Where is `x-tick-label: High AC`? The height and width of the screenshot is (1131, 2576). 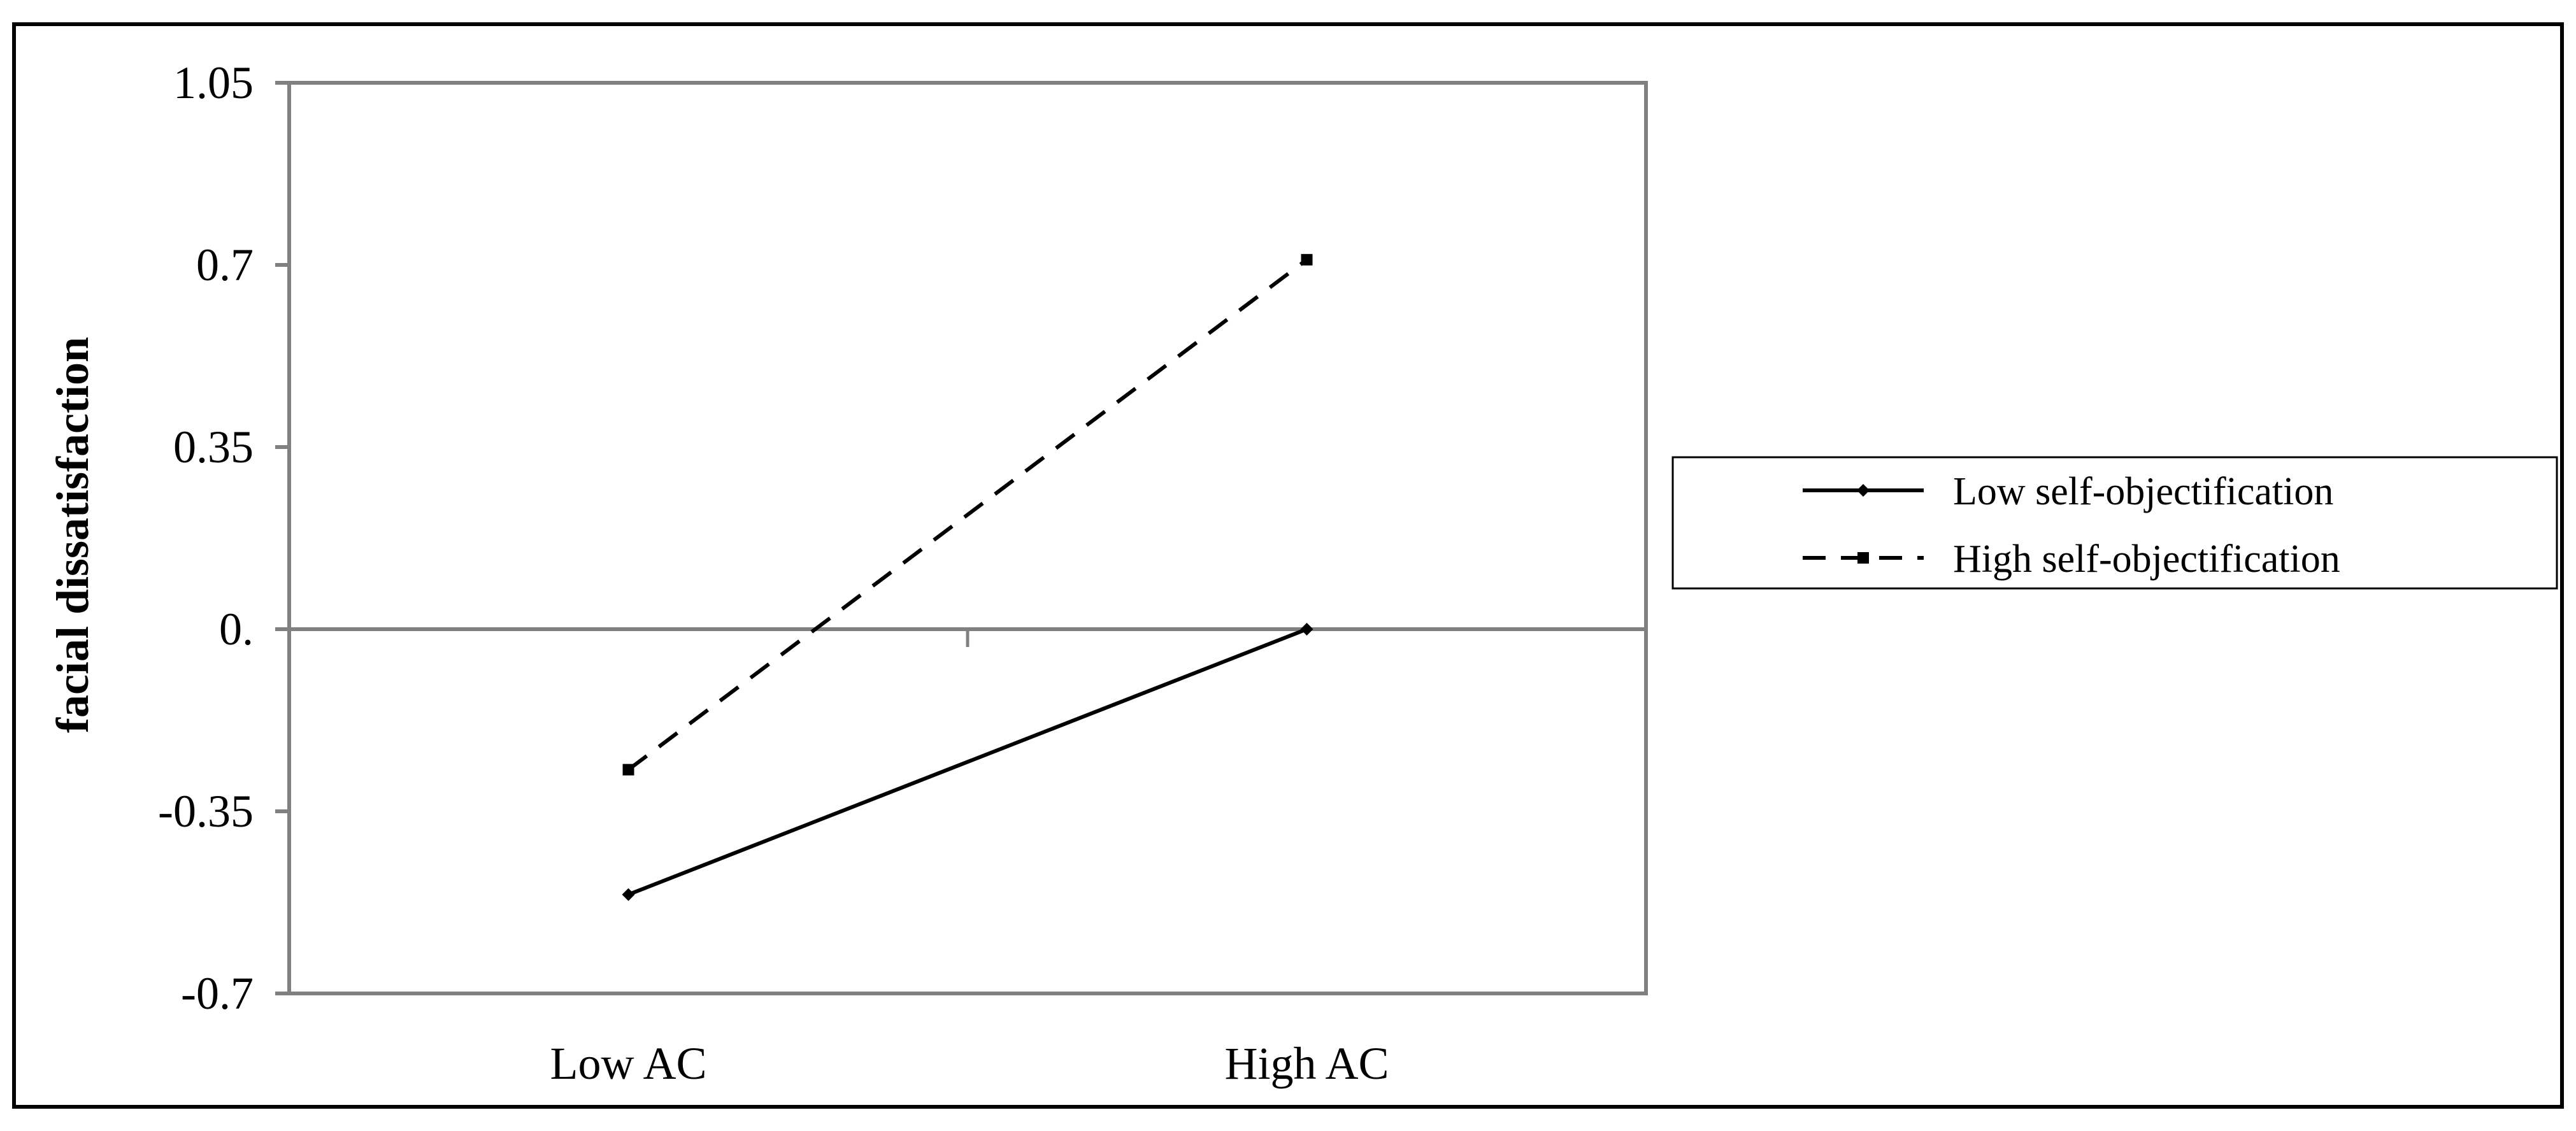
x-tick-label: High AC is located at coordinates (1307, 1063).